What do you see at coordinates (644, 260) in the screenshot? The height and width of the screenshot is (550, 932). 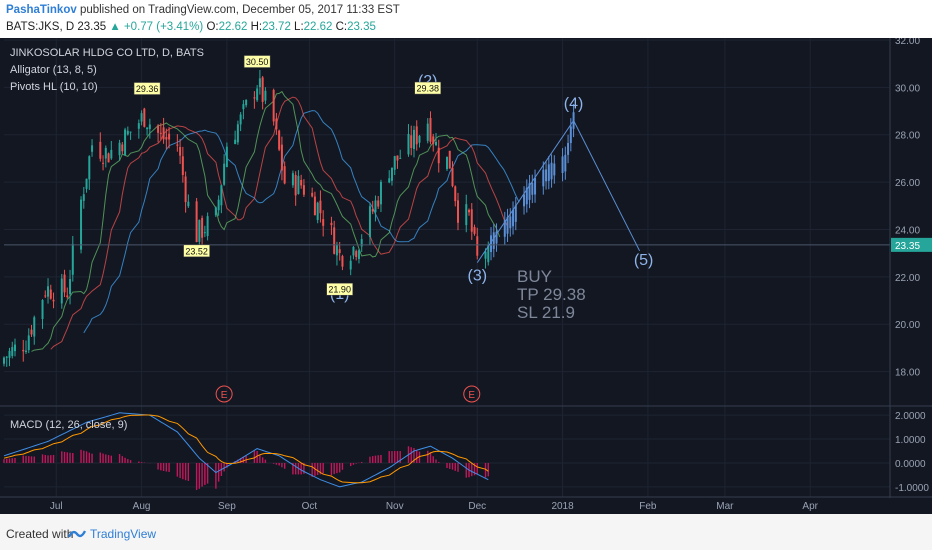 I see `wave-label: (5)` at bounding box center [644, 260].